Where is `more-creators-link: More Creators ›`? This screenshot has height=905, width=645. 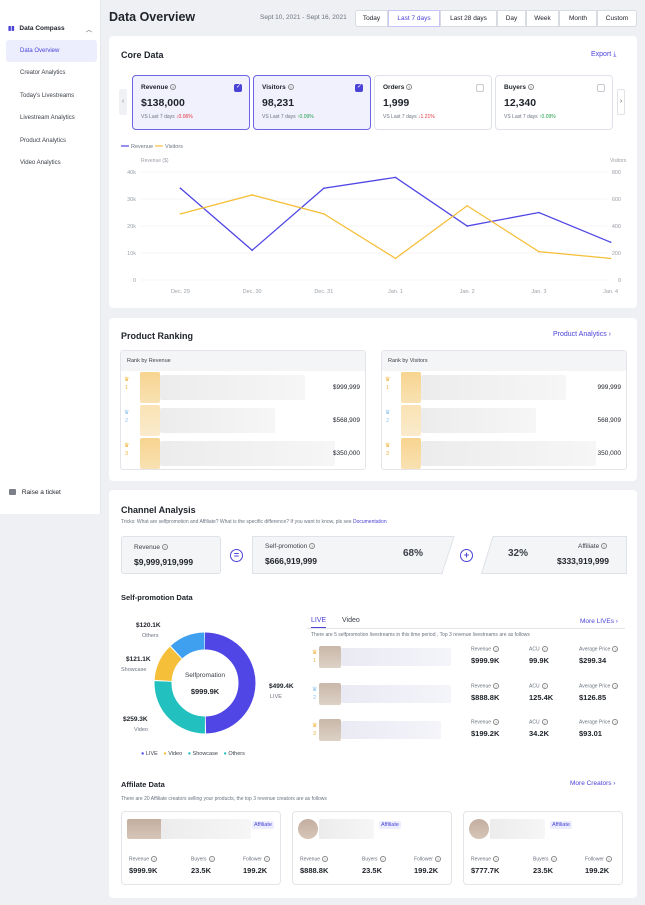 more-creators-link: More Creators › is located at coordinates (593, 783).